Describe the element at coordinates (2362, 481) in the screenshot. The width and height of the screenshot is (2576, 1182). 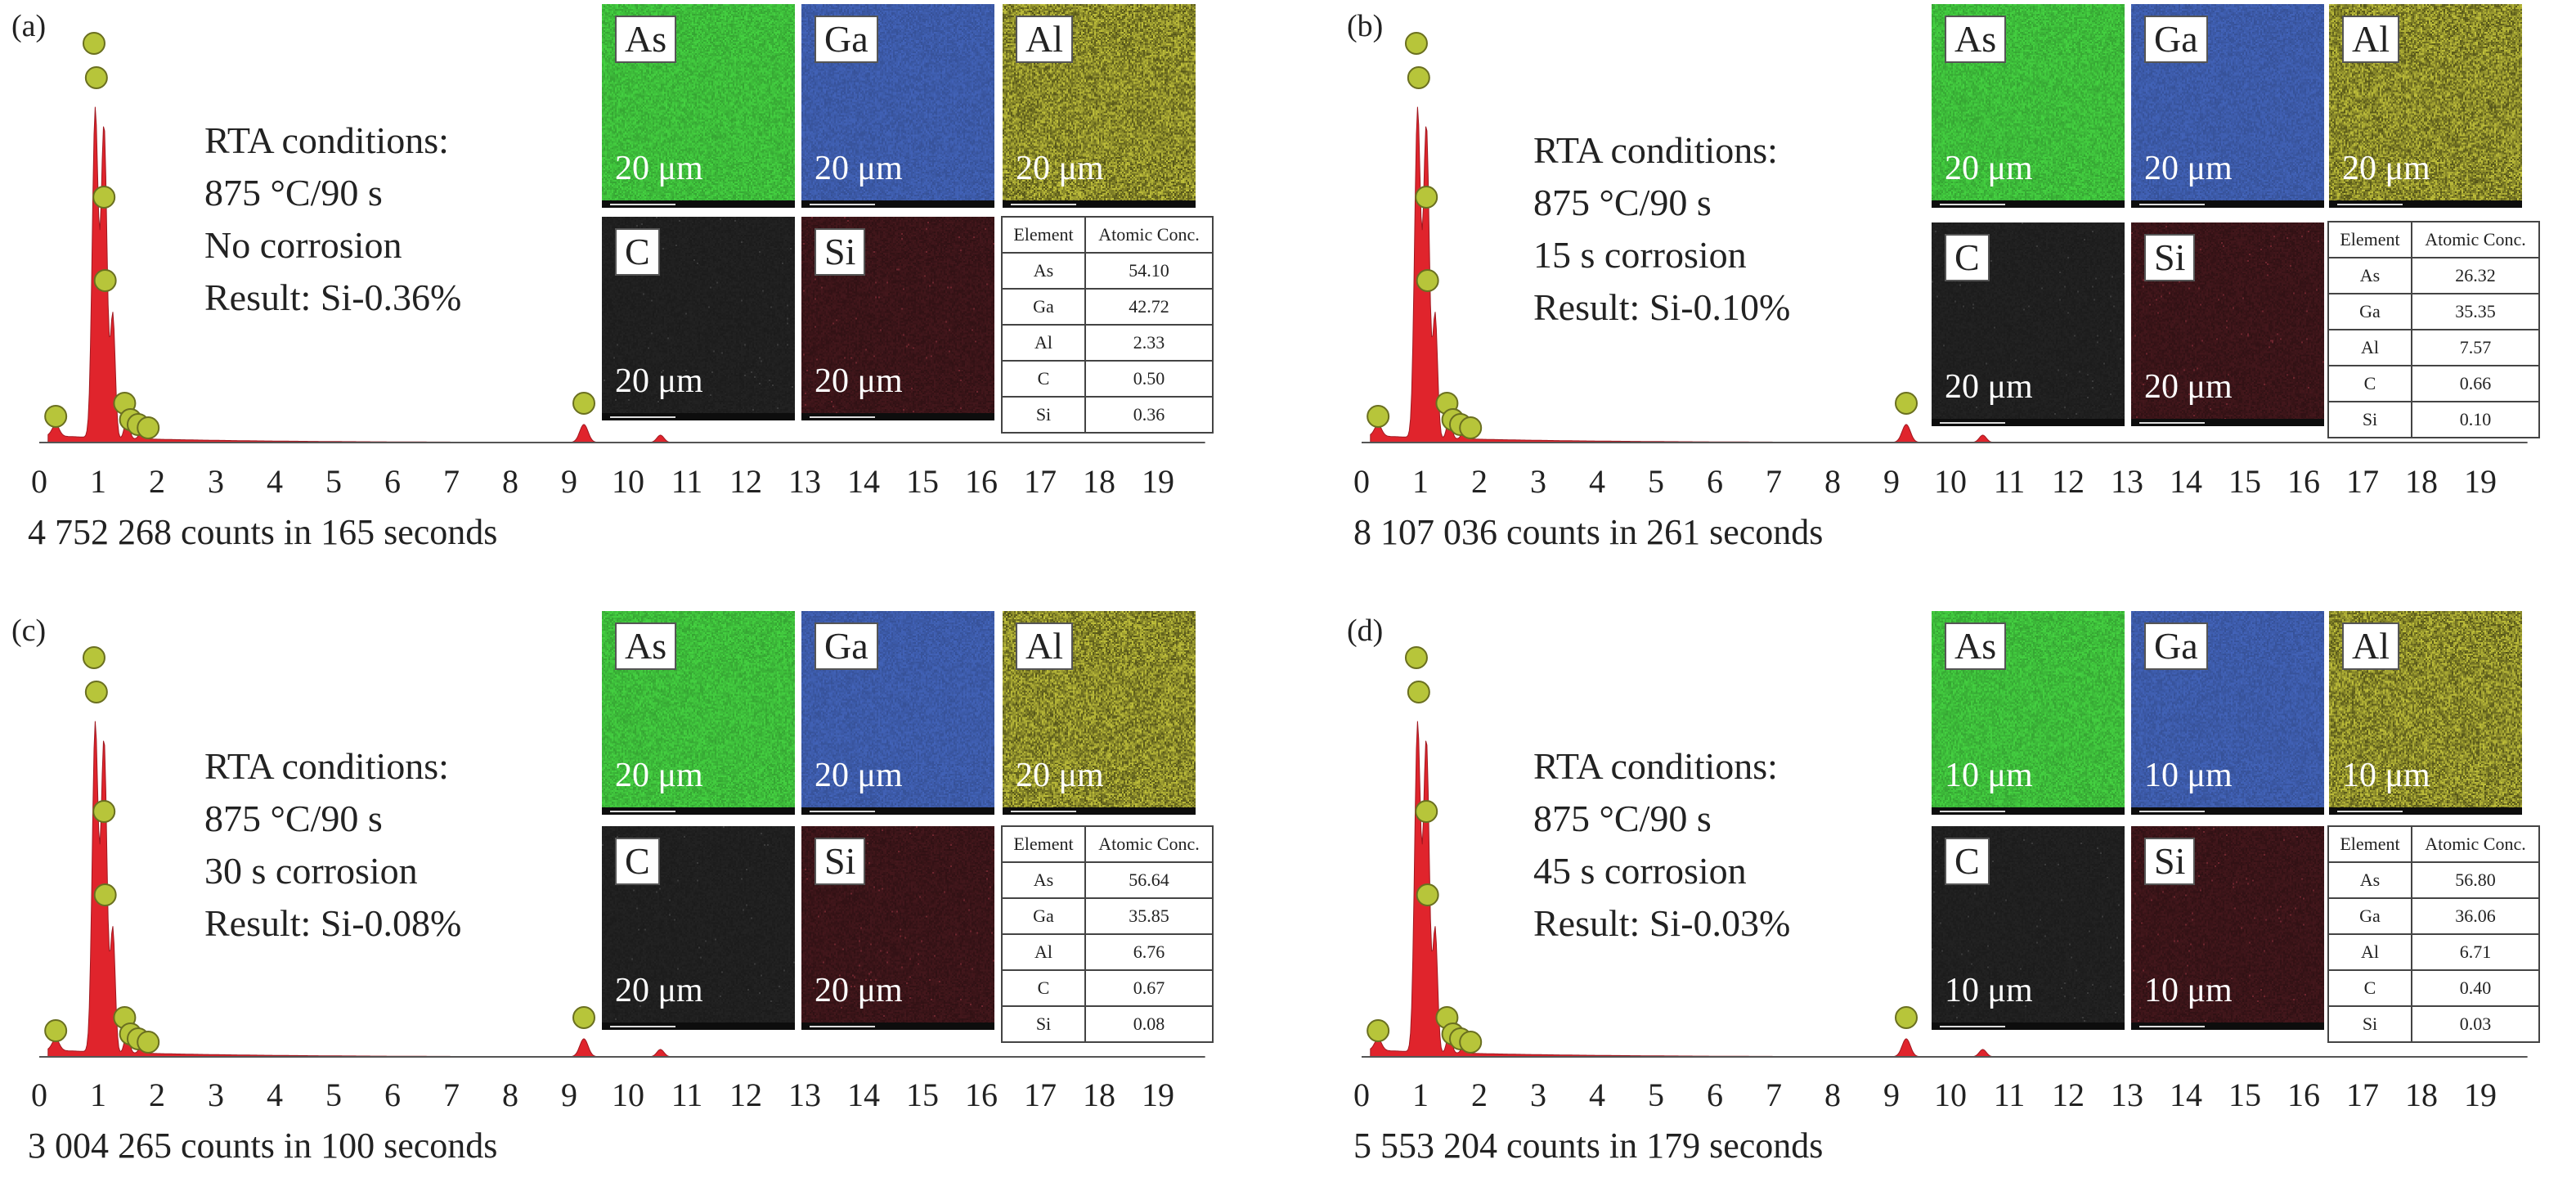
I see `x-axis-tick-label: 17` at that location.